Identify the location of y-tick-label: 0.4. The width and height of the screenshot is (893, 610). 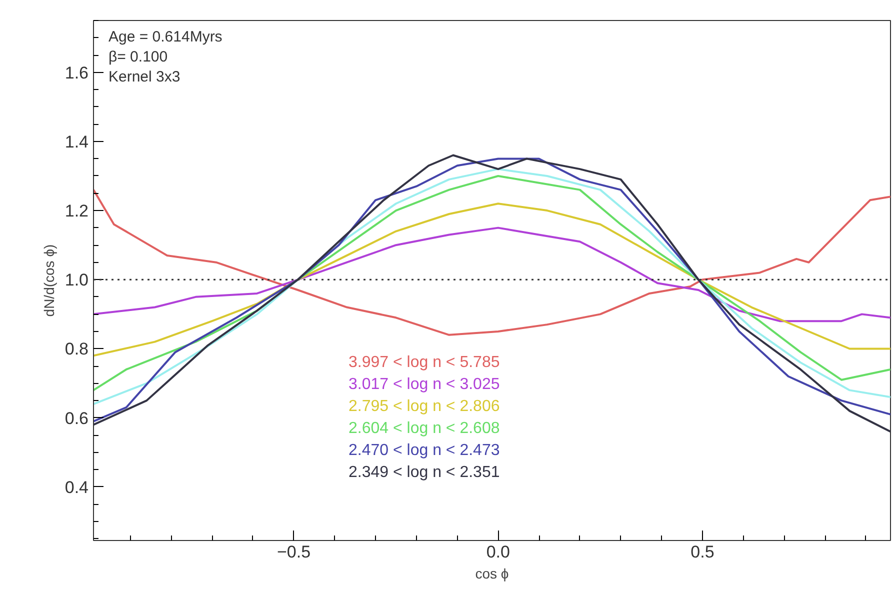
(76, 487).